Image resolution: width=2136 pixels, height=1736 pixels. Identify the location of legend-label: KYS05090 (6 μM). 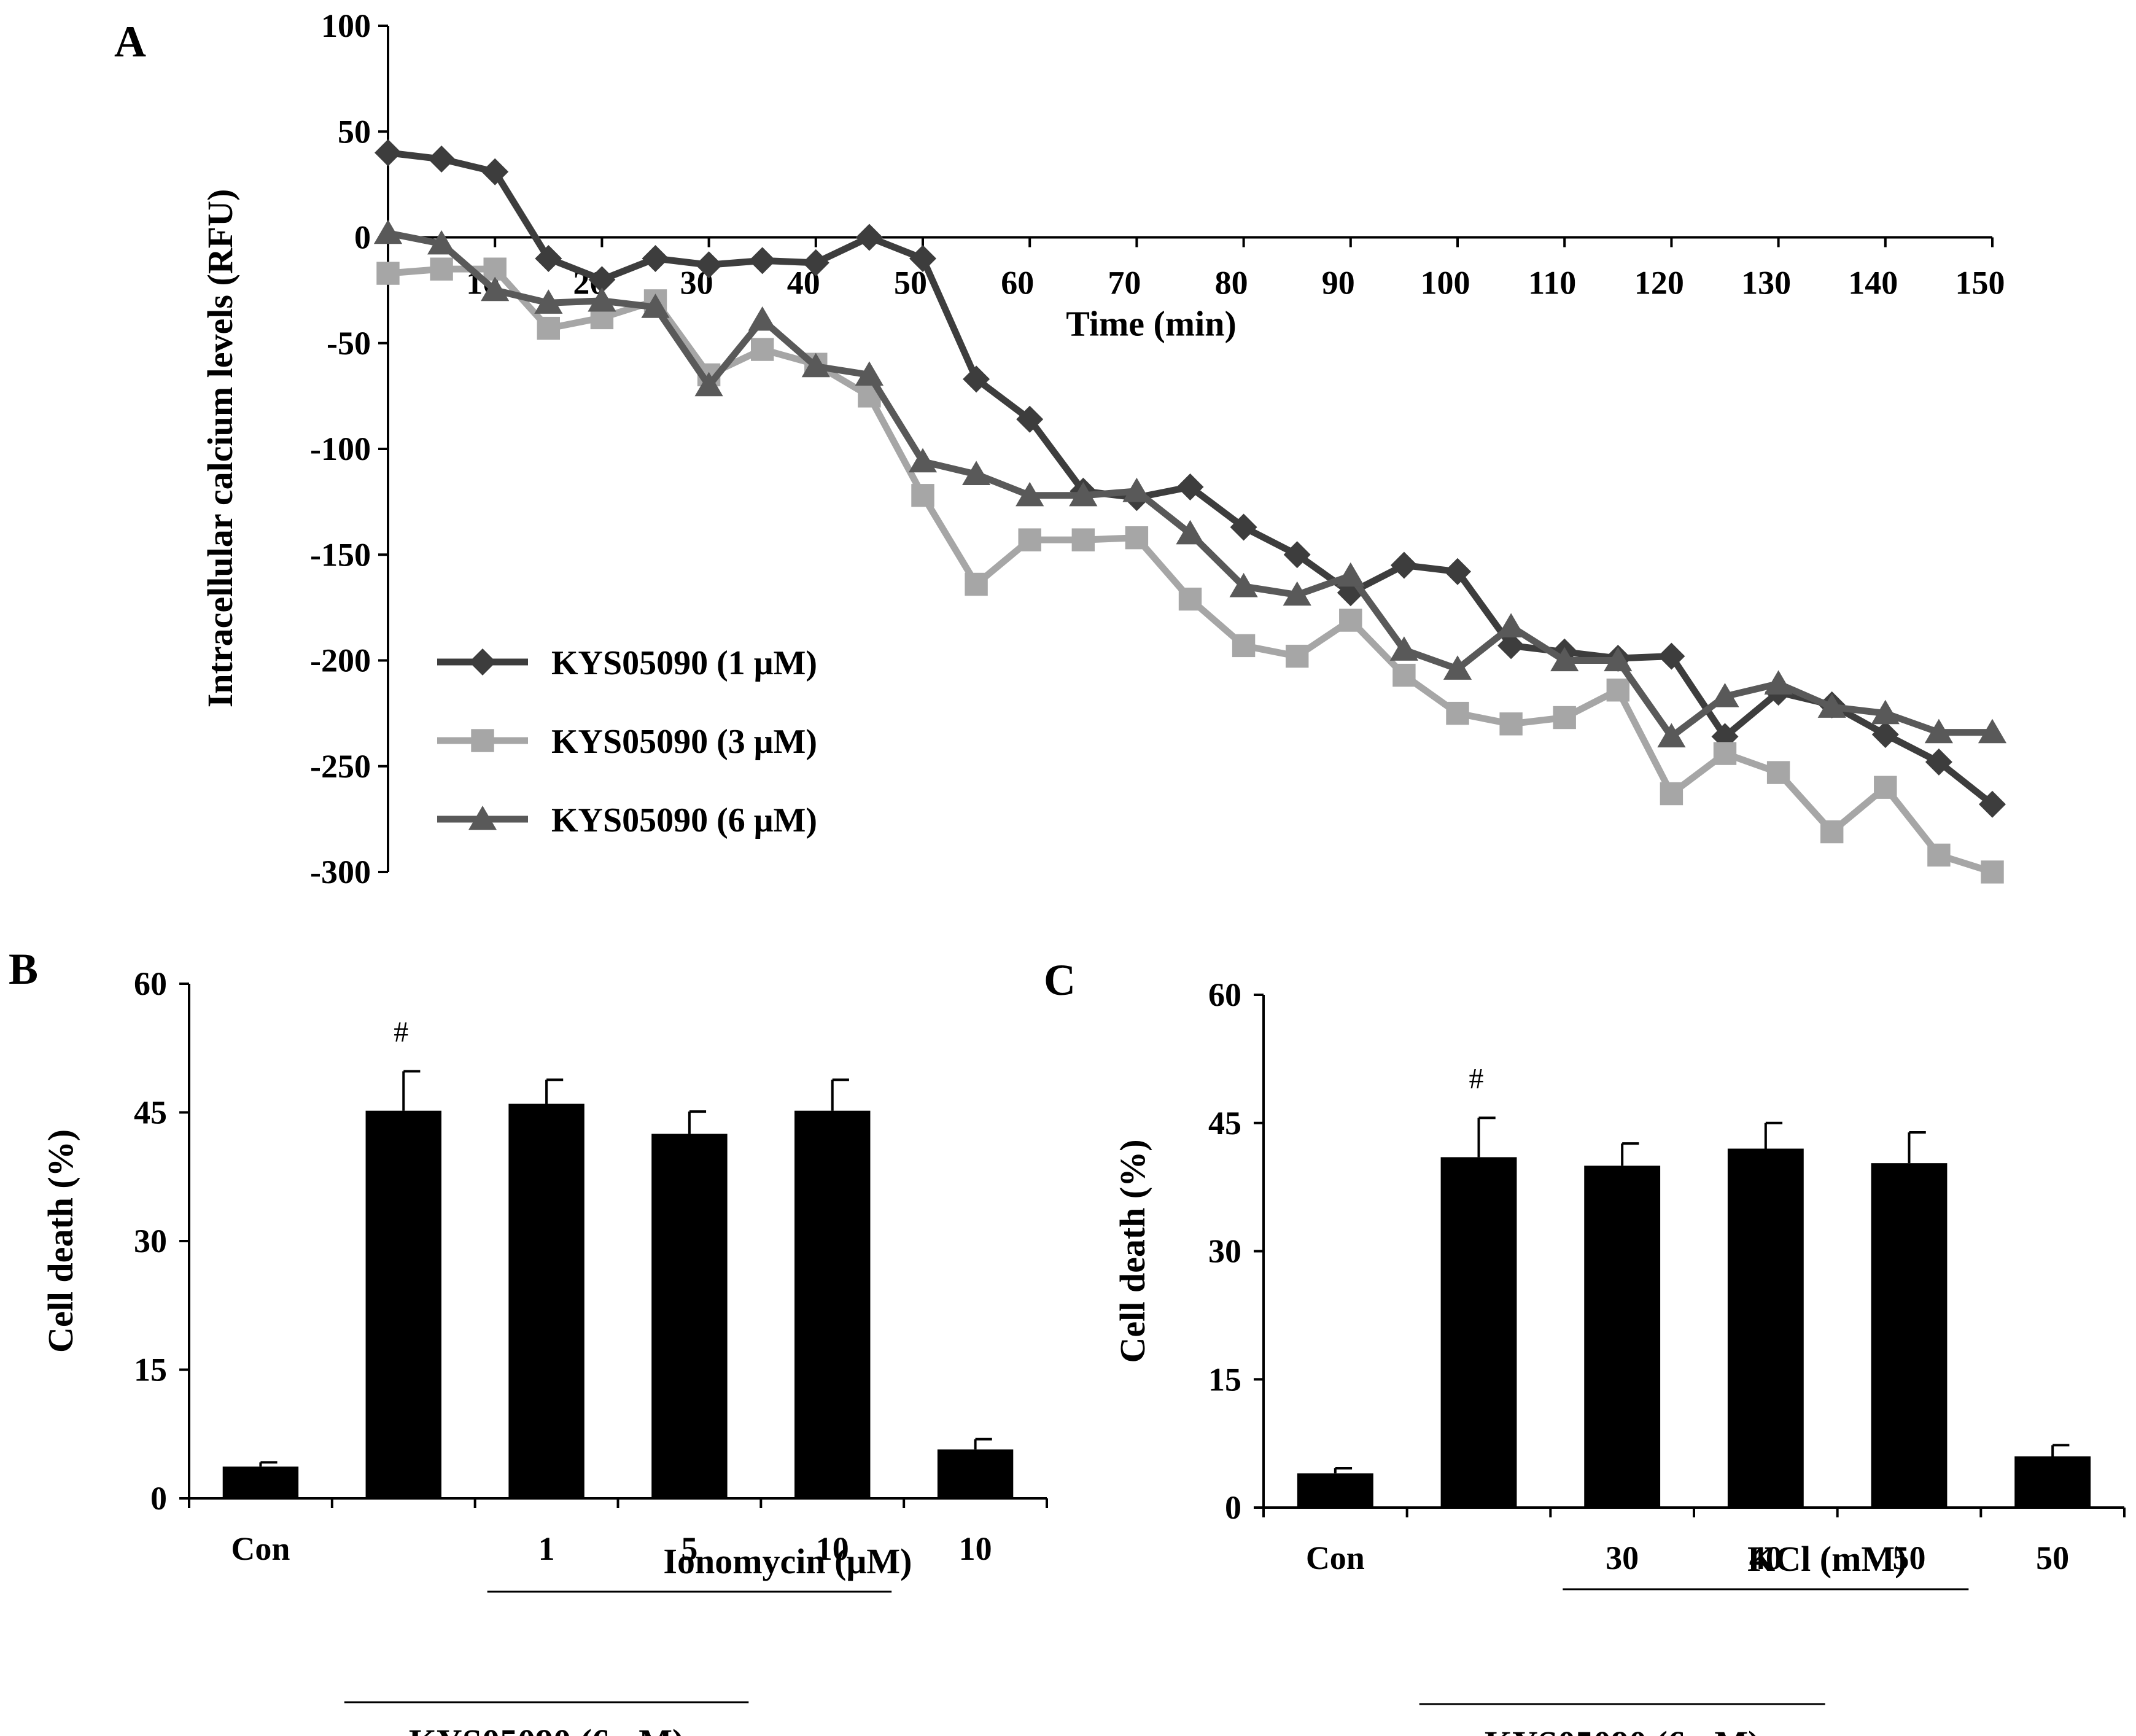
(684, 820).